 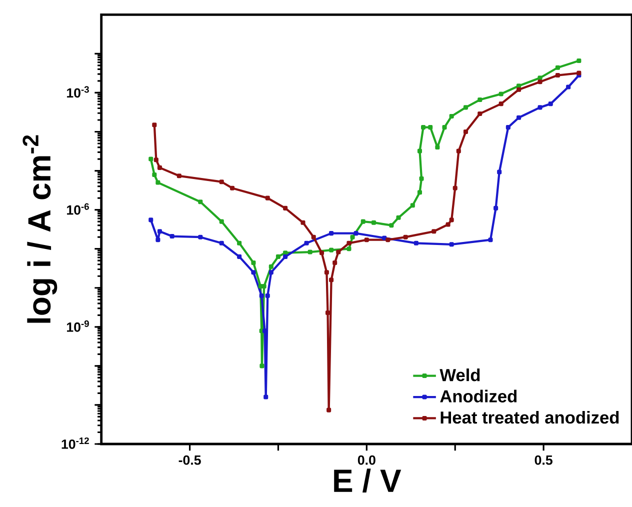 What do you see at coordinates (368, 480) in the screenshot?
I see `x-axis-title: E / V` at bounding box center [368, 480].